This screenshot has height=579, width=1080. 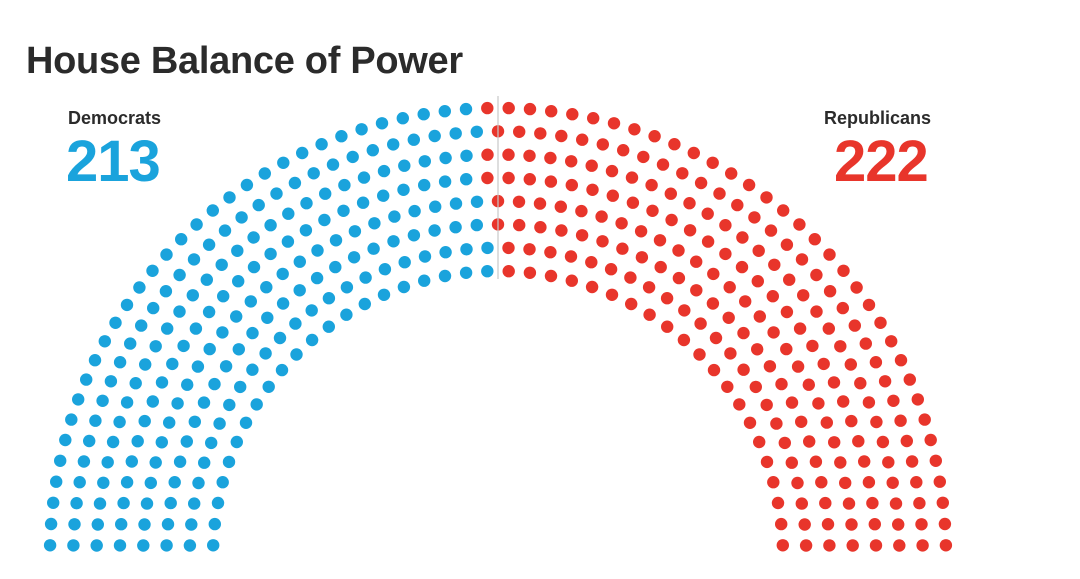 I want to click on chart-title: House Balance of Power, so click(x=244, y=61).